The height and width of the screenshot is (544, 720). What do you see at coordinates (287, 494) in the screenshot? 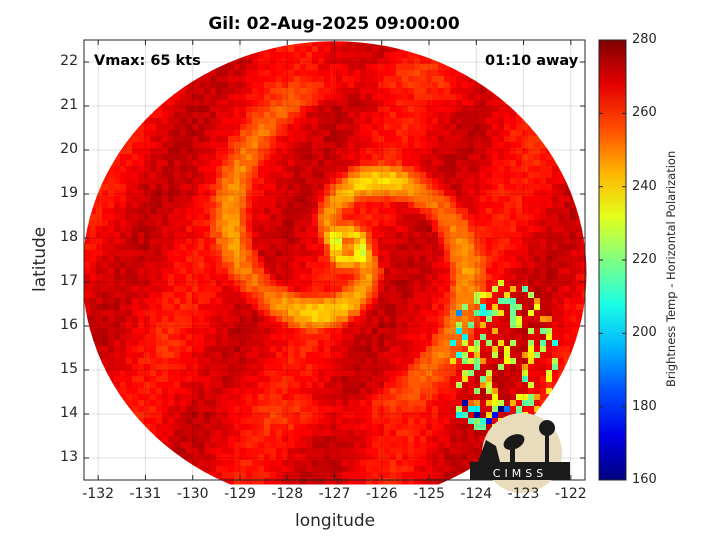
I see `x-tick-label: -128` at bounding box center [287, 494].